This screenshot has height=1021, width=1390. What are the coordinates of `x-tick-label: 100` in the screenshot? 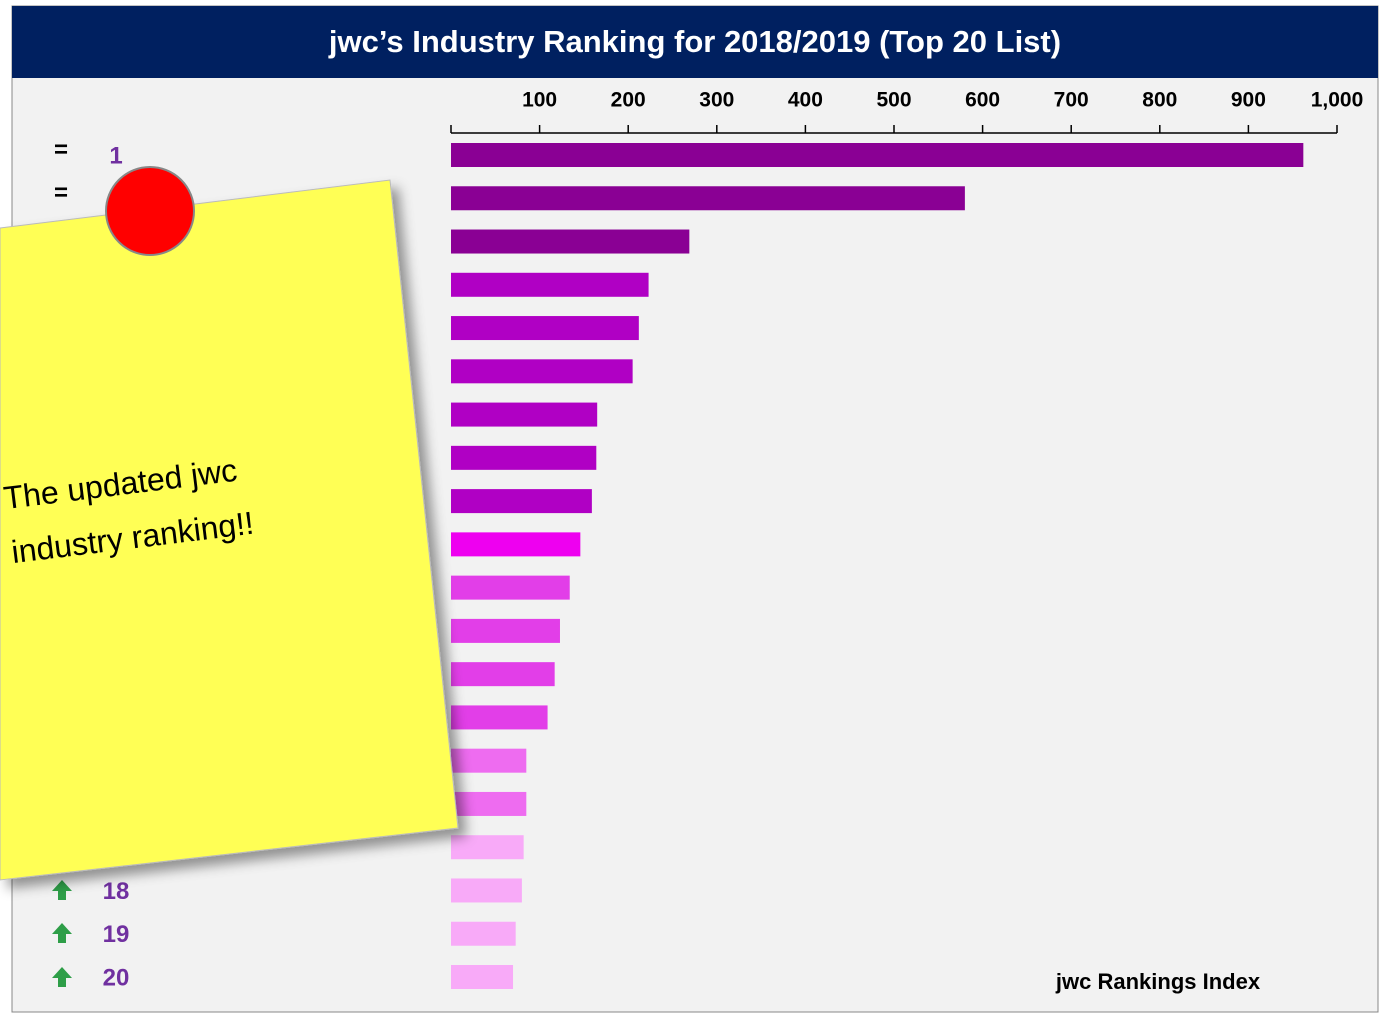 It's located at (539, 100).